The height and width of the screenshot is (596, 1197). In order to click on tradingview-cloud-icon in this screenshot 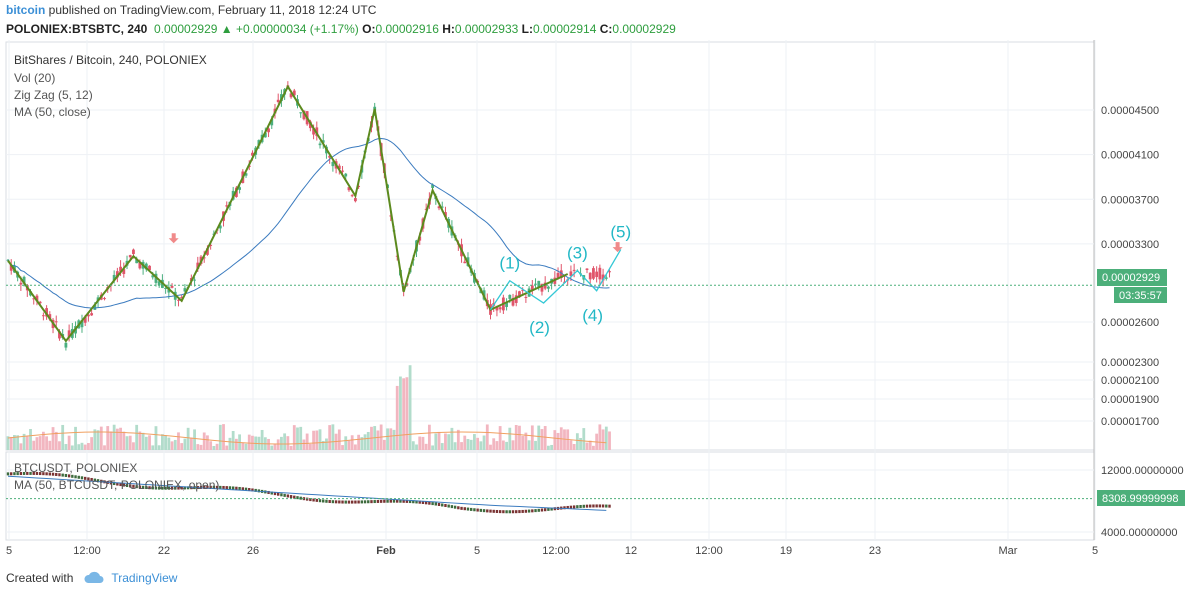, I will do `click(94, 577)`.